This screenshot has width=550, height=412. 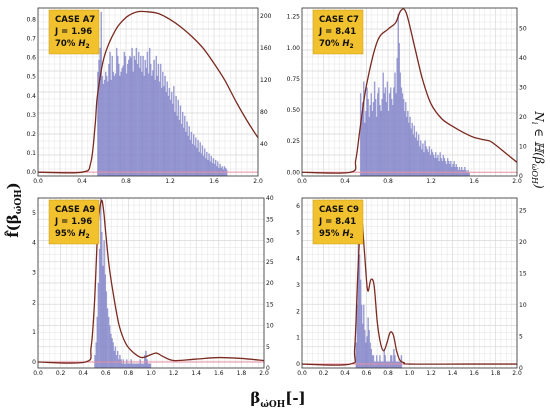 I want to click on y-tick-label-right: 10, so click(x=523, y=305).